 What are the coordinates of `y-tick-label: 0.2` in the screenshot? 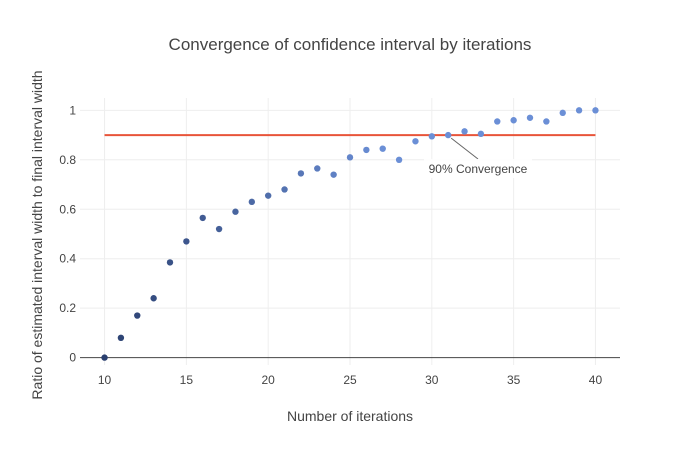 It's located at (67, 308).